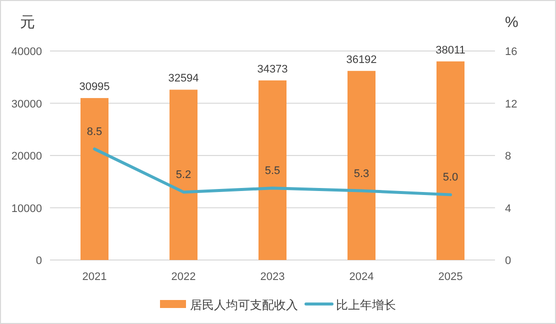  I want to click on x-tick-label: 2023, so click(272, 277).